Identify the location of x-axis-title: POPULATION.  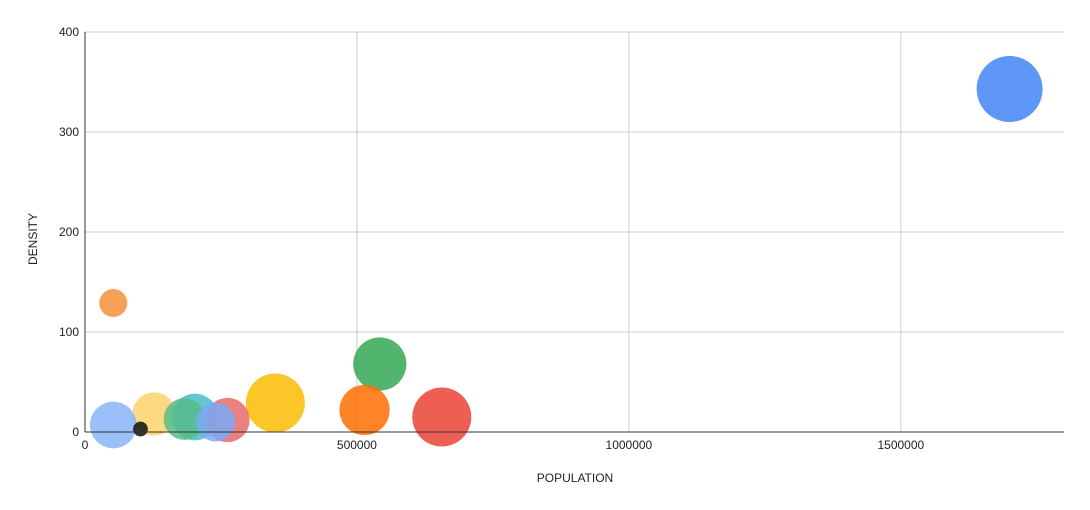
(575, 478).